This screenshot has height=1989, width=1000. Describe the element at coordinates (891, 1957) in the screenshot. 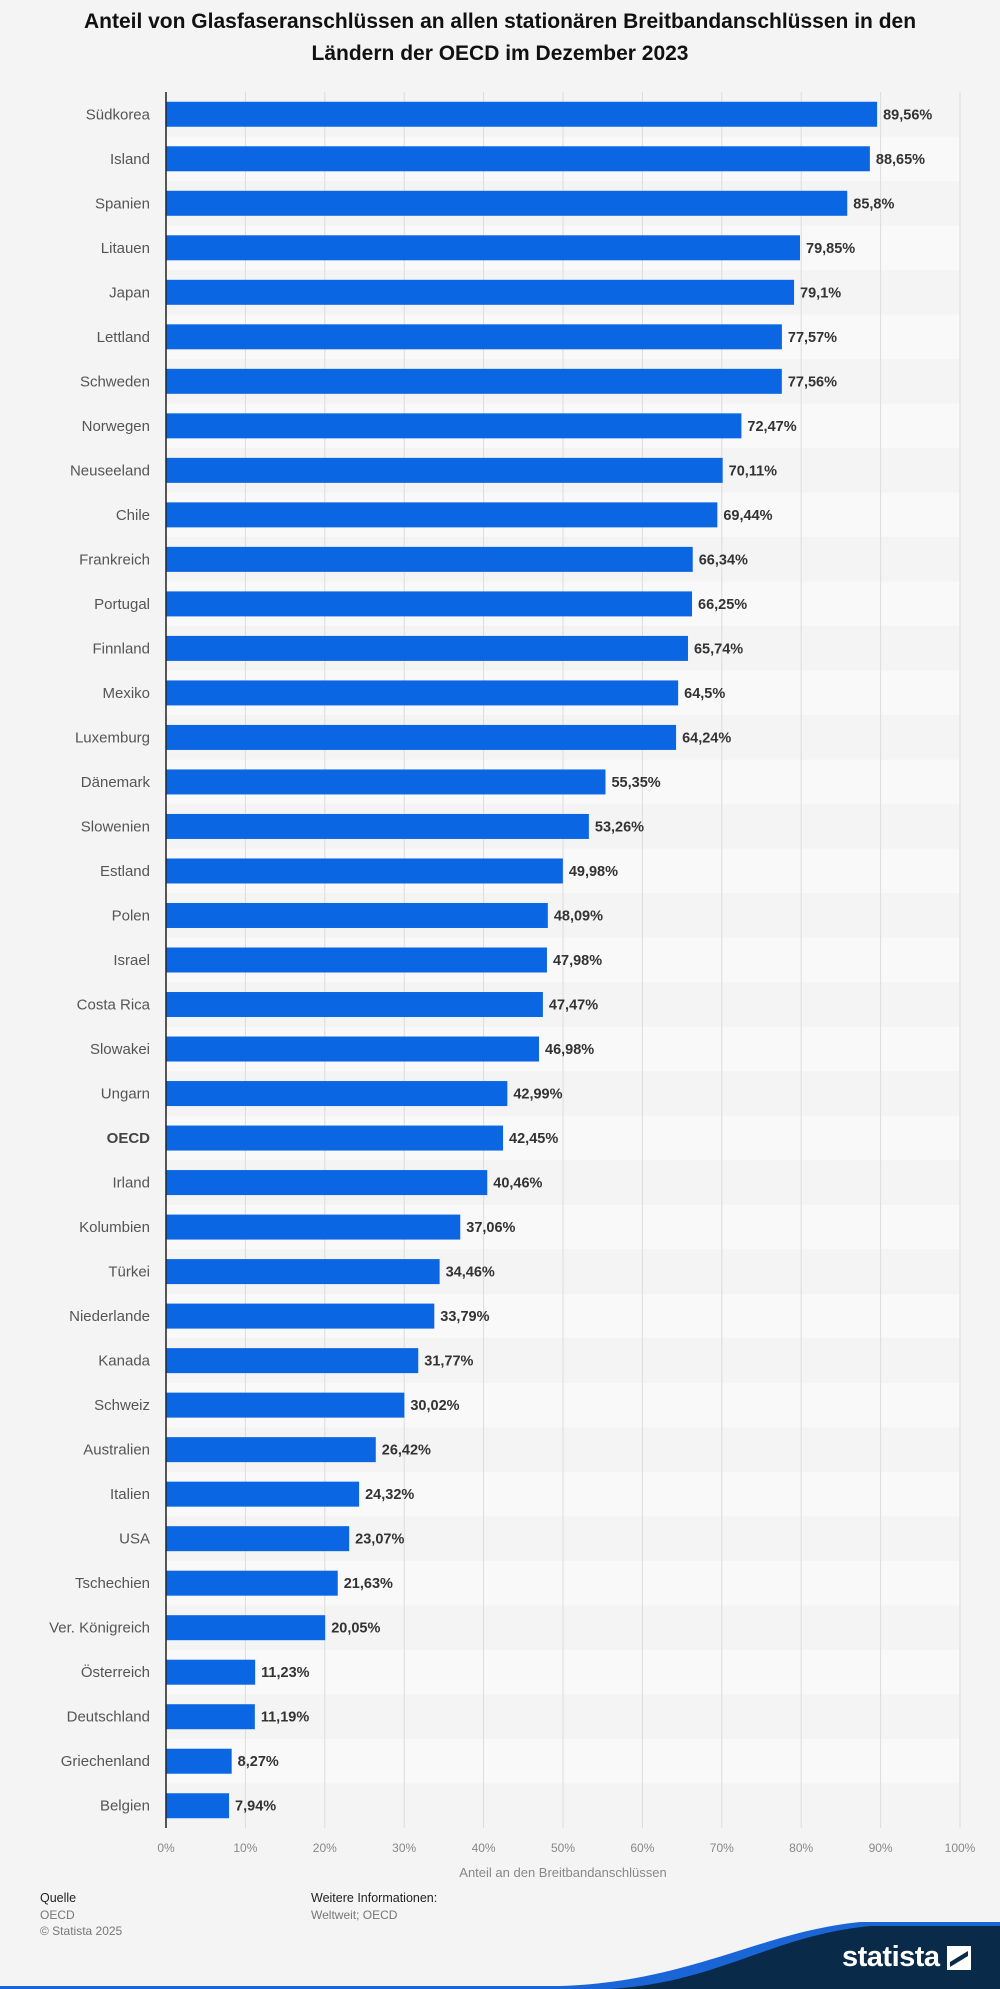

I see `statista-logo: statista` at that location.